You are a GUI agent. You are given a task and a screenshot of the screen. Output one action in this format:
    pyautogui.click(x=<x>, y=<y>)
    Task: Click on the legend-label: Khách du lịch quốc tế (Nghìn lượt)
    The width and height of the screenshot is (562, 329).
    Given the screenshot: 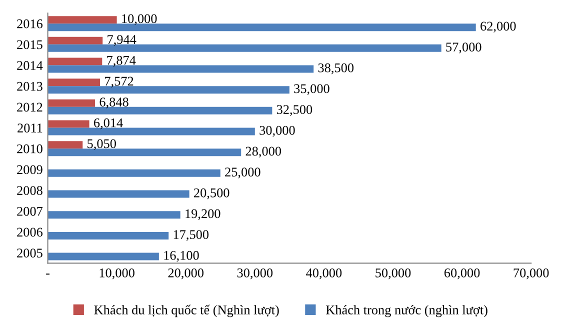 What is the action you would take?
    pyautogui.click(x=186, y=311)
    